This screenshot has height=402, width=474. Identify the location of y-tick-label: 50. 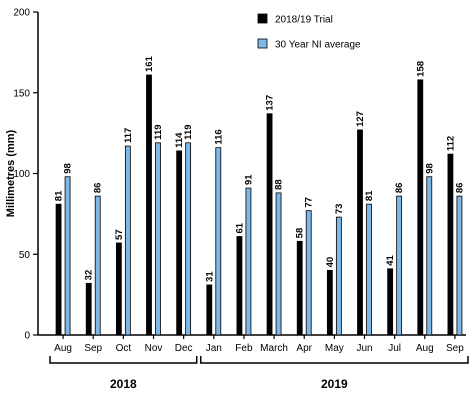
(25, 255).